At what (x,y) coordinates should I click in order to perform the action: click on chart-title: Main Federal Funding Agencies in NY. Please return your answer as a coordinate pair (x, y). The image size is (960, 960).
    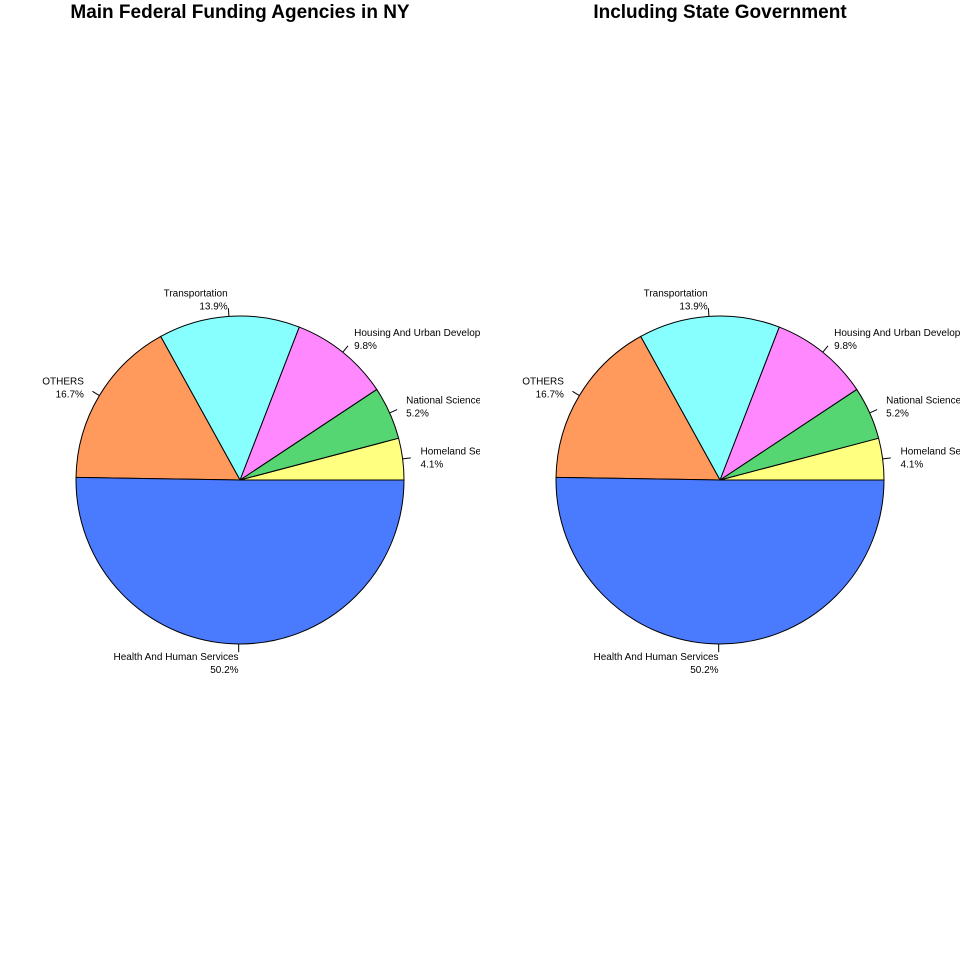
    Looking at the image, I should click on (240, 12).